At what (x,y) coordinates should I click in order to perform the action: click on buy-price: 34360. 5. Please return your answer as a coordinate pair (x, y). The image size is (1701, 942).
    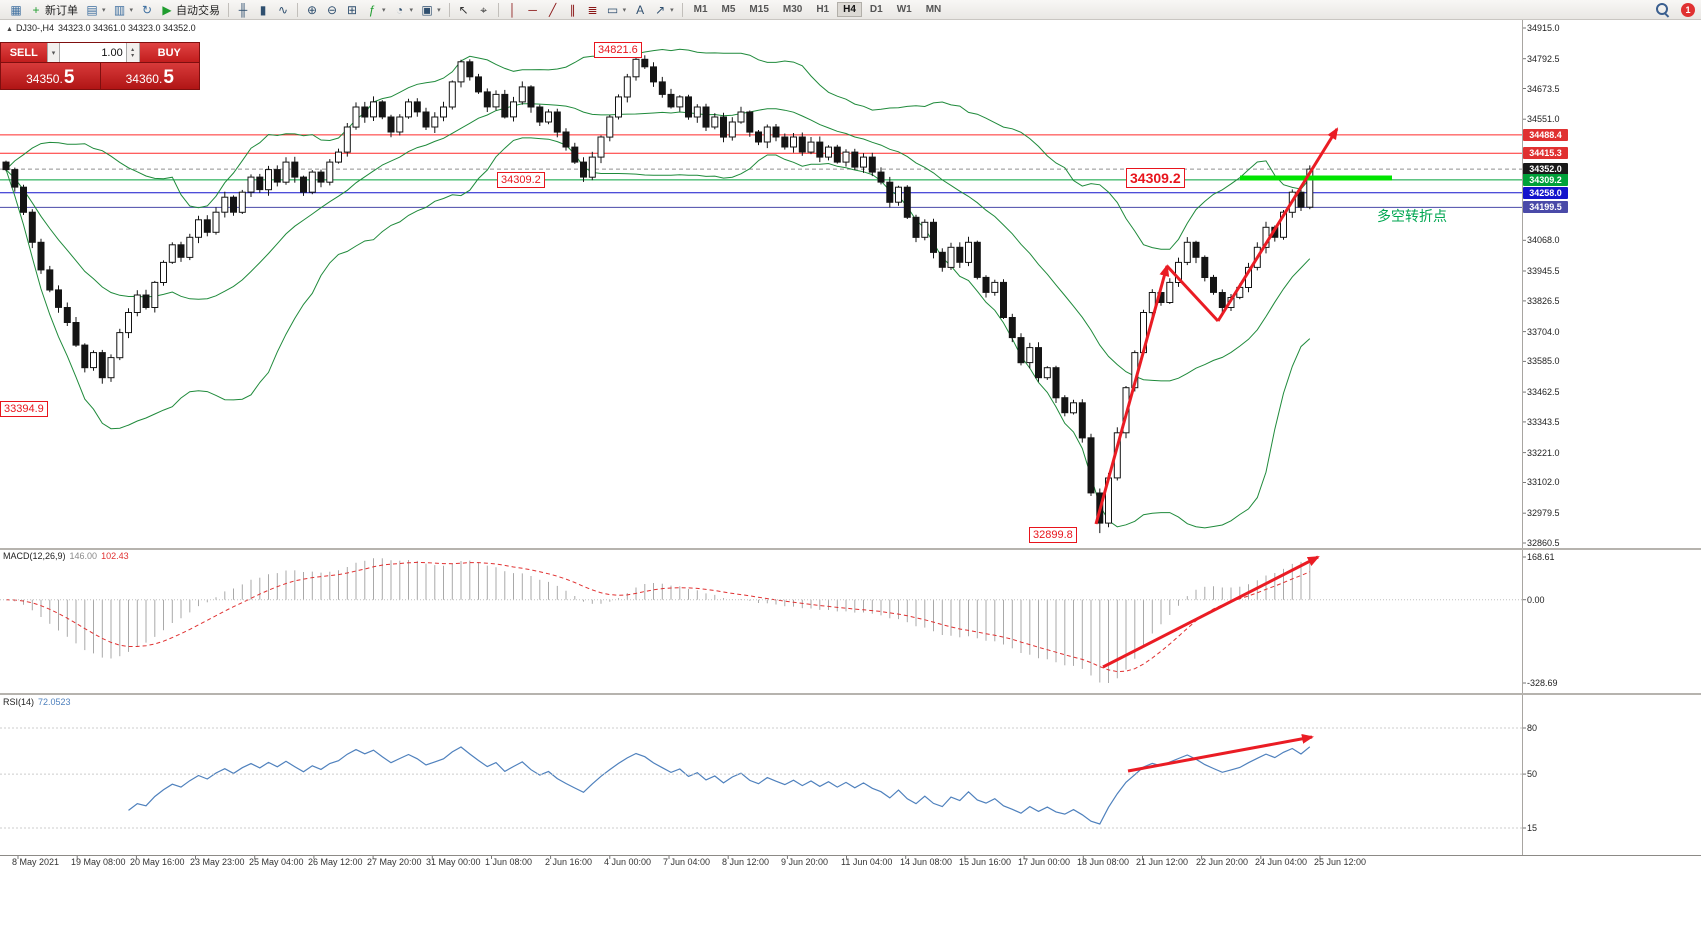
    Looking at the image, I should click on (149, 76).